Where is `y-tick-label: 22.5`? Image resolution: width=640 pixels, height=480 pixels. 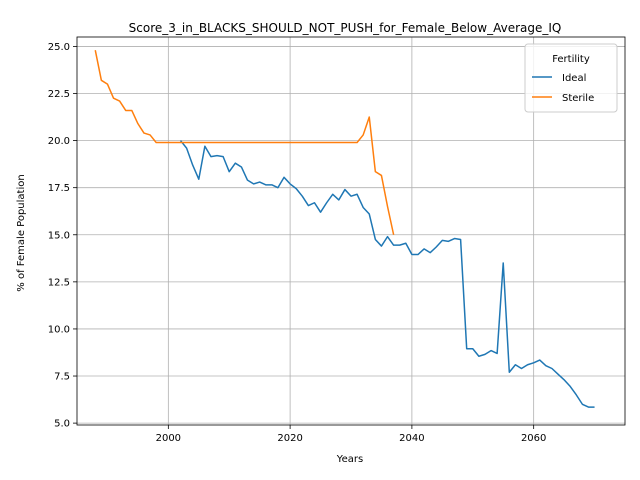 y-tick-label: 22.5 is located at coordinates (59, 94).